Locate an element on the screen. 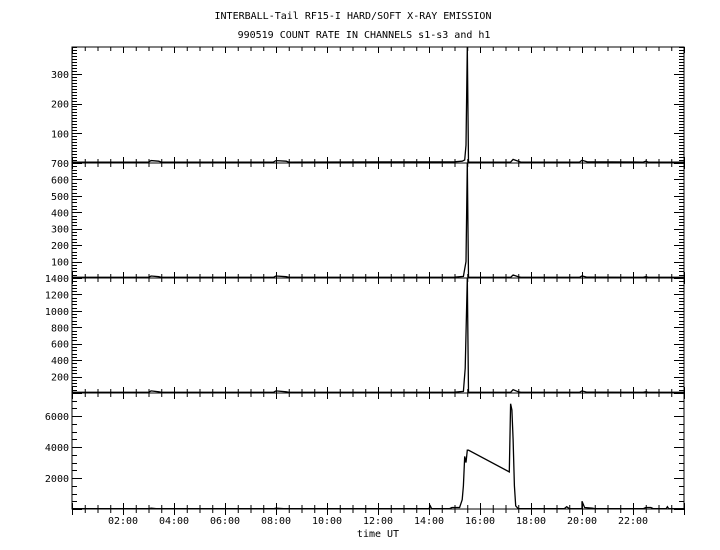  x-tick-label: 06:00 is located at coordinates (225, 521).